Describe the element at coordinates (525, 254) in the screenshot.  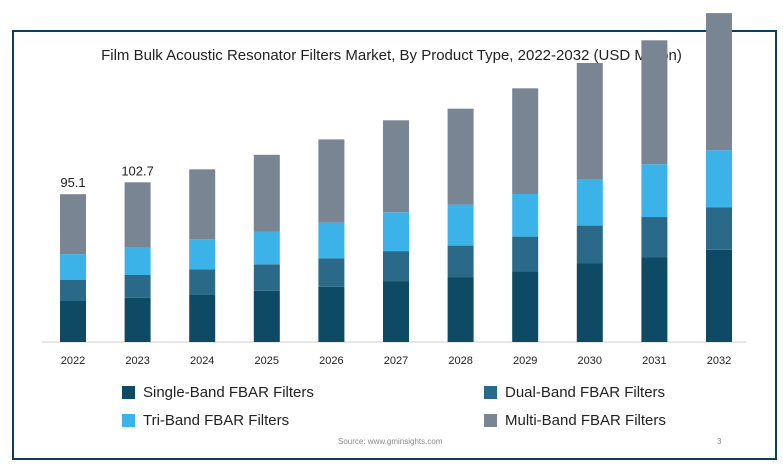
I see `bar-segment-2029-dual-band-fbar-filters` at that location.